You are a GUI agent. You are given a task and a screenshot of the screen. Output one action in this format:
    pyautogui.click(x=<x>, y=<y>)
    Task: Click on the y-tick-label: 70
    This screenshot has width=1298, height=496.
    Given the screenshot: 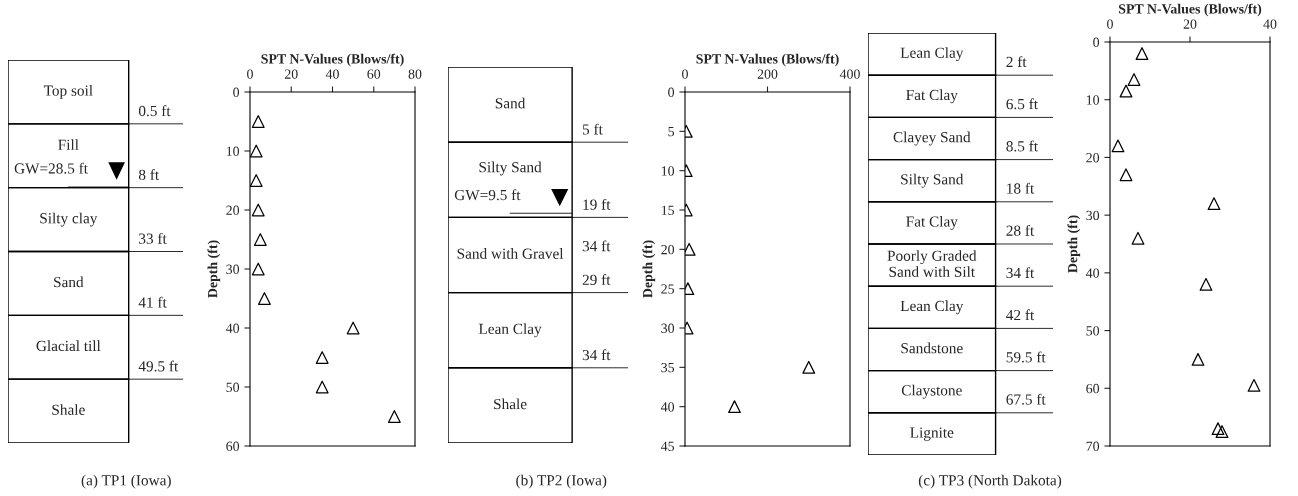 What is the action you would take?
    pyautogui.click(x=1093, y=446)
    